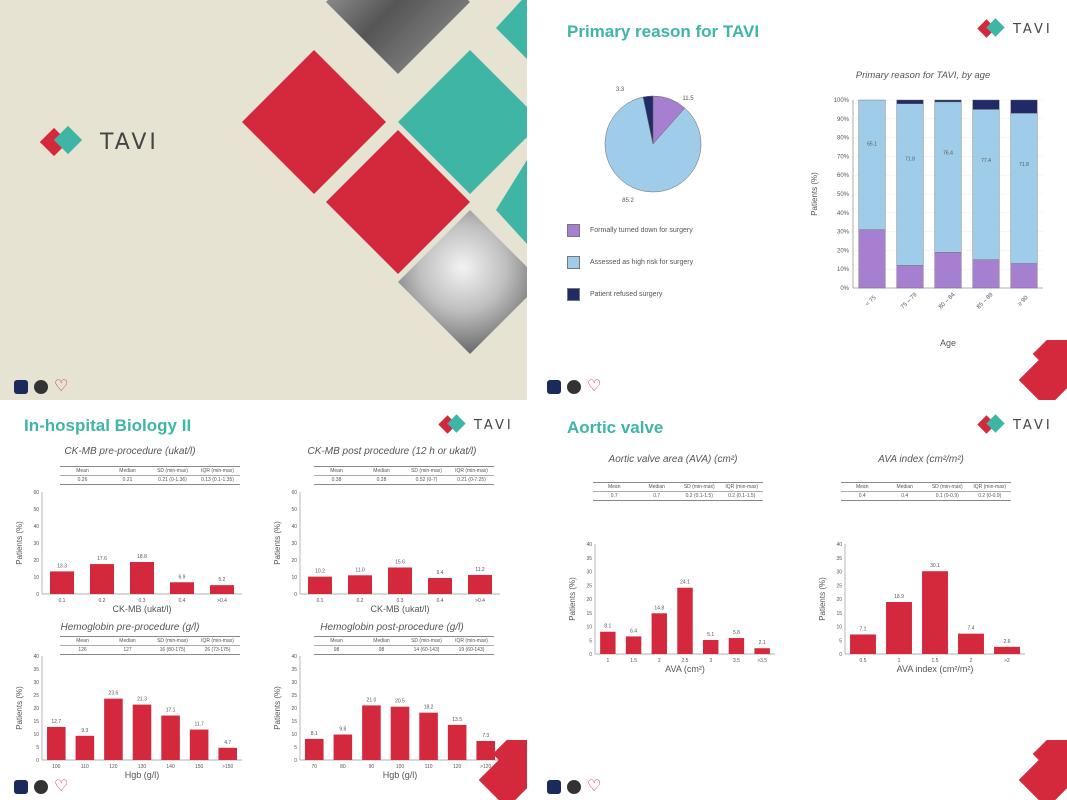 This screenshot has width=1067, height=800. Describe the element at coordinates (653, 145) in the screenshot. I see `pie-chart: 11.5 85.2 3.3` at that location.